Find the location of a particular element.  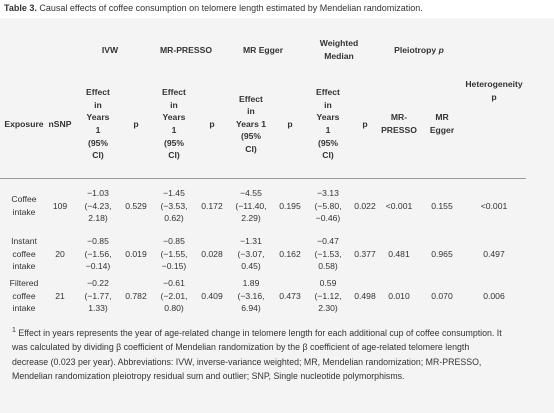

cell-exposure: Coffee intake is located at coordinates (24, 205).